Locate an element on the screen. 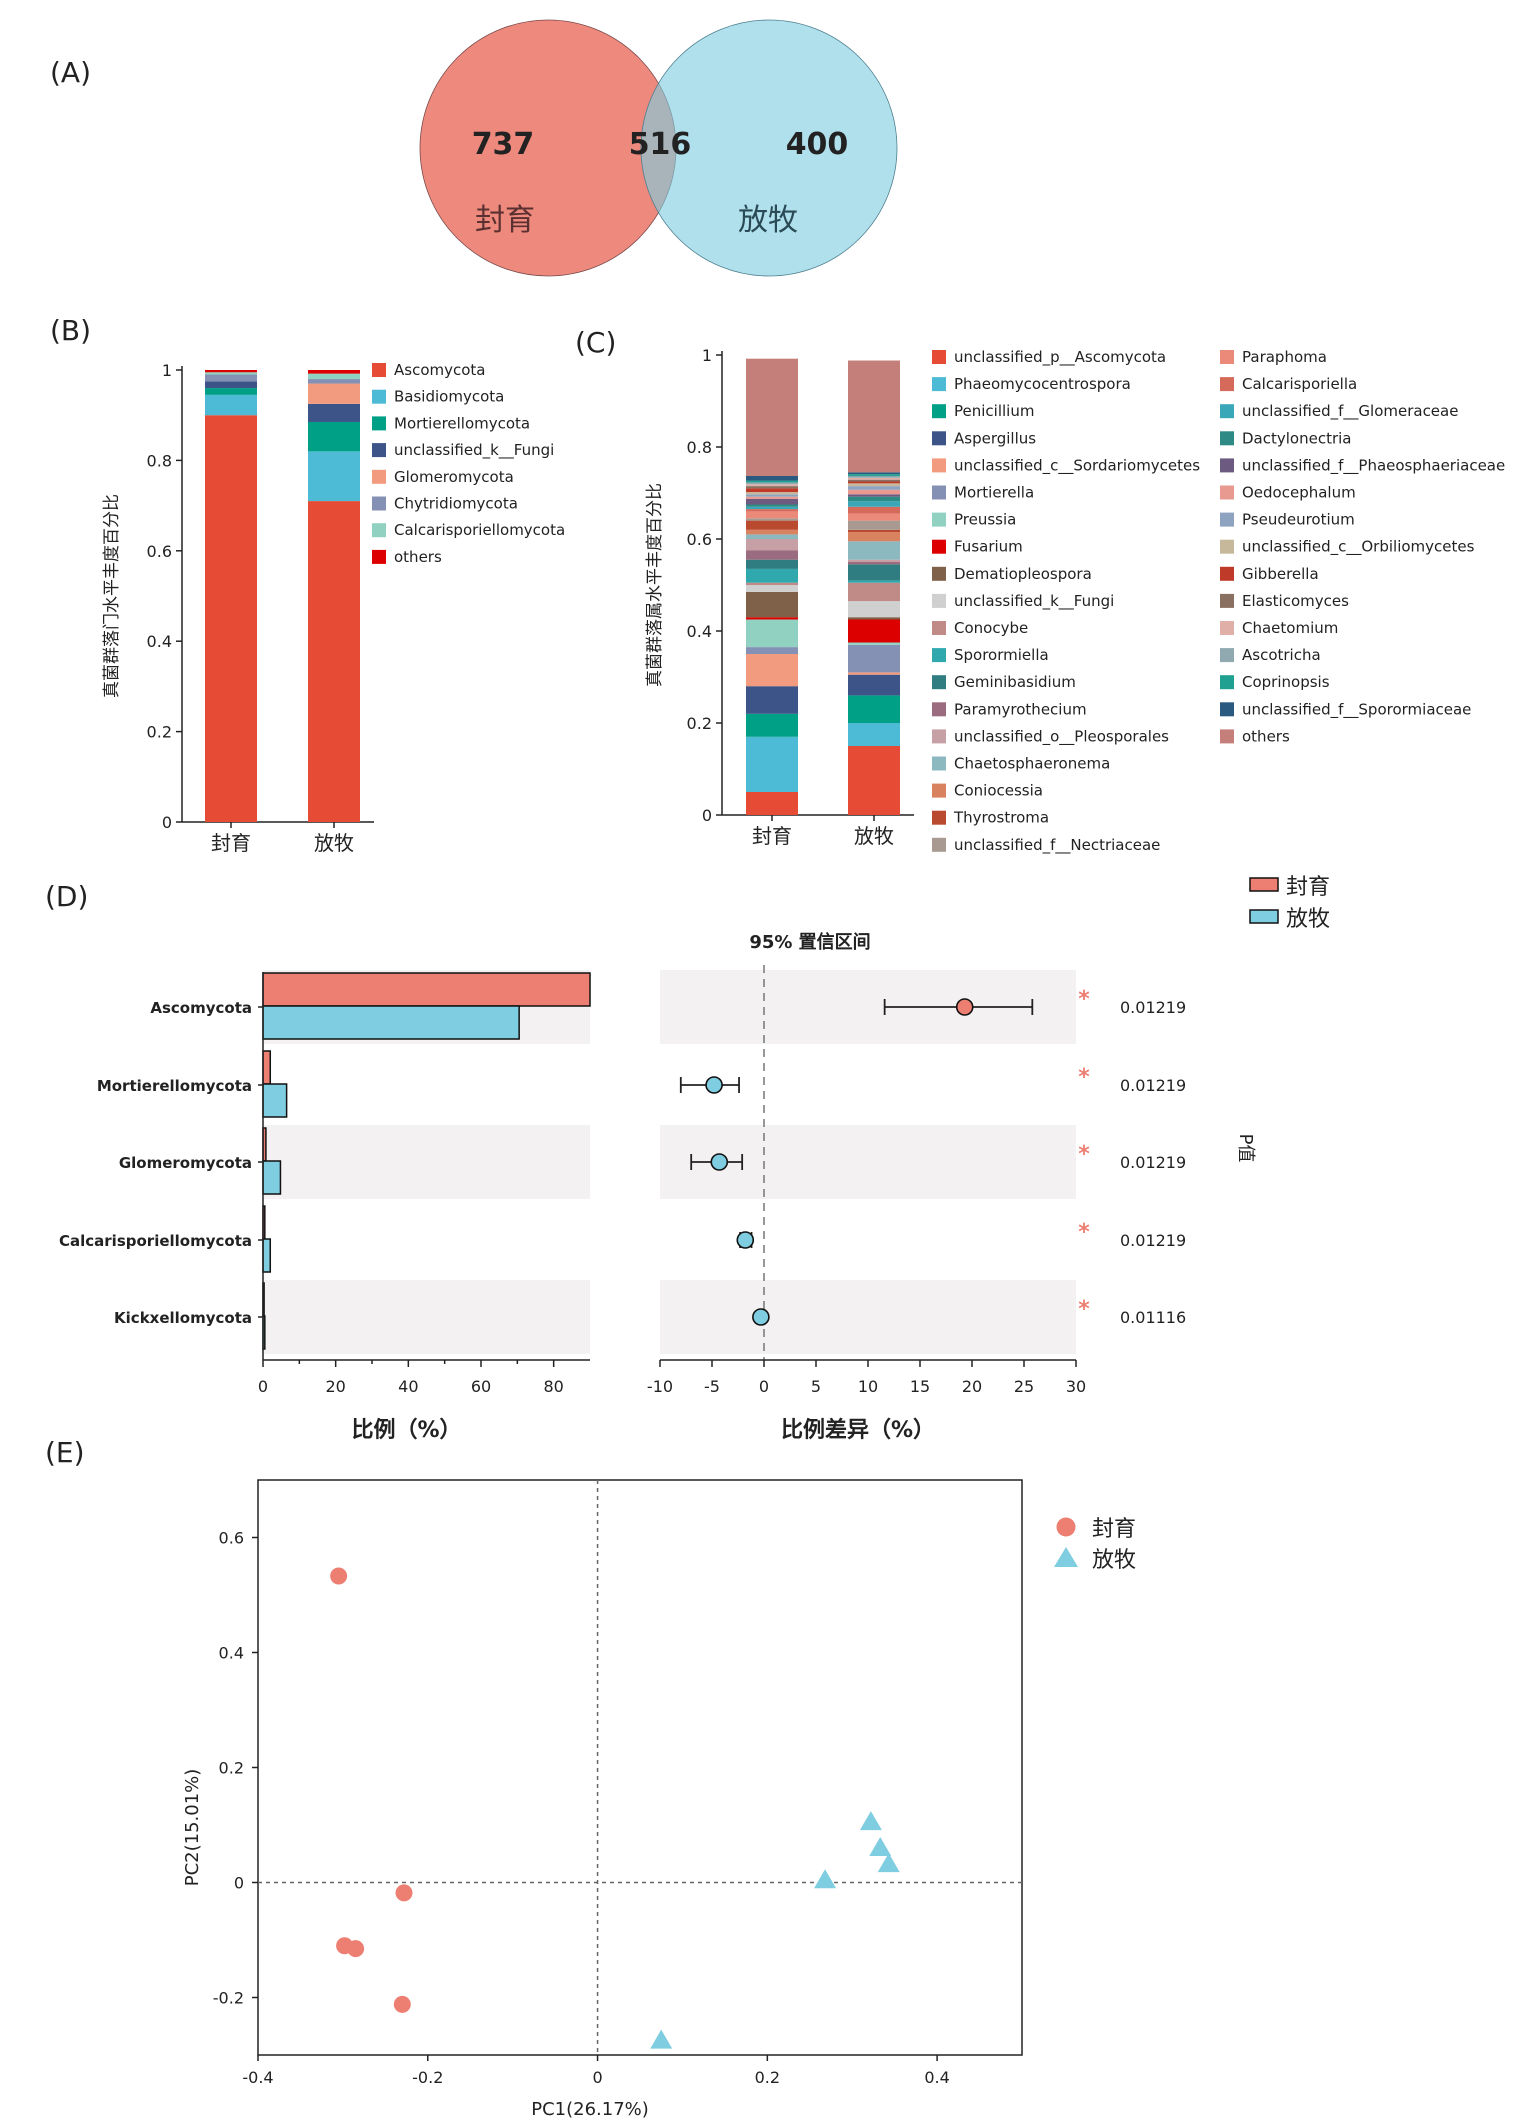  genus-legend-label: Dactylonectria is located at coordinates (1296, 438).